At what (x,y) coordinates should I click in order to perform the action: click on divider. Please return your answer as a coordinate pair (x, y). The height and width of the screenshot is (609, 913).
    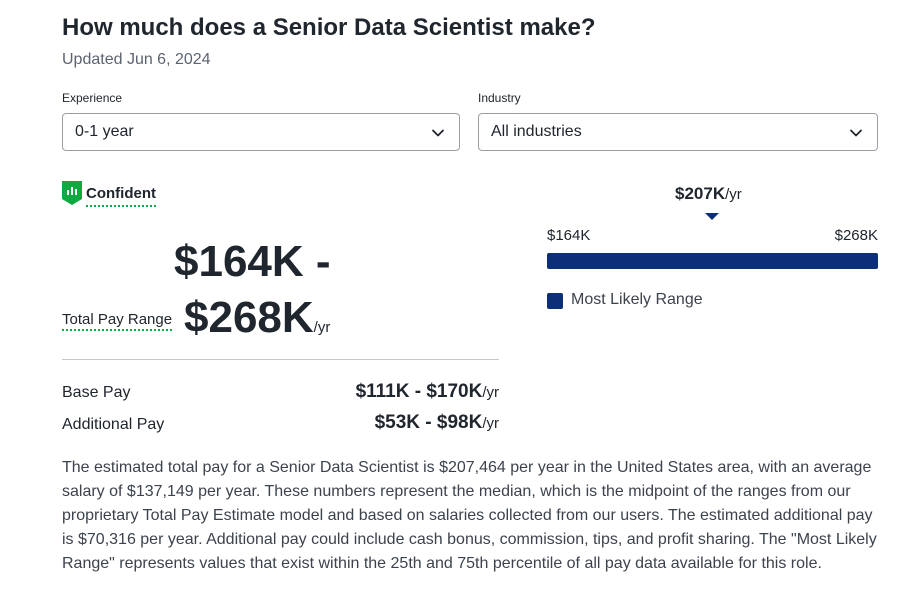
    Looking at the image, I should click on (280, 359).